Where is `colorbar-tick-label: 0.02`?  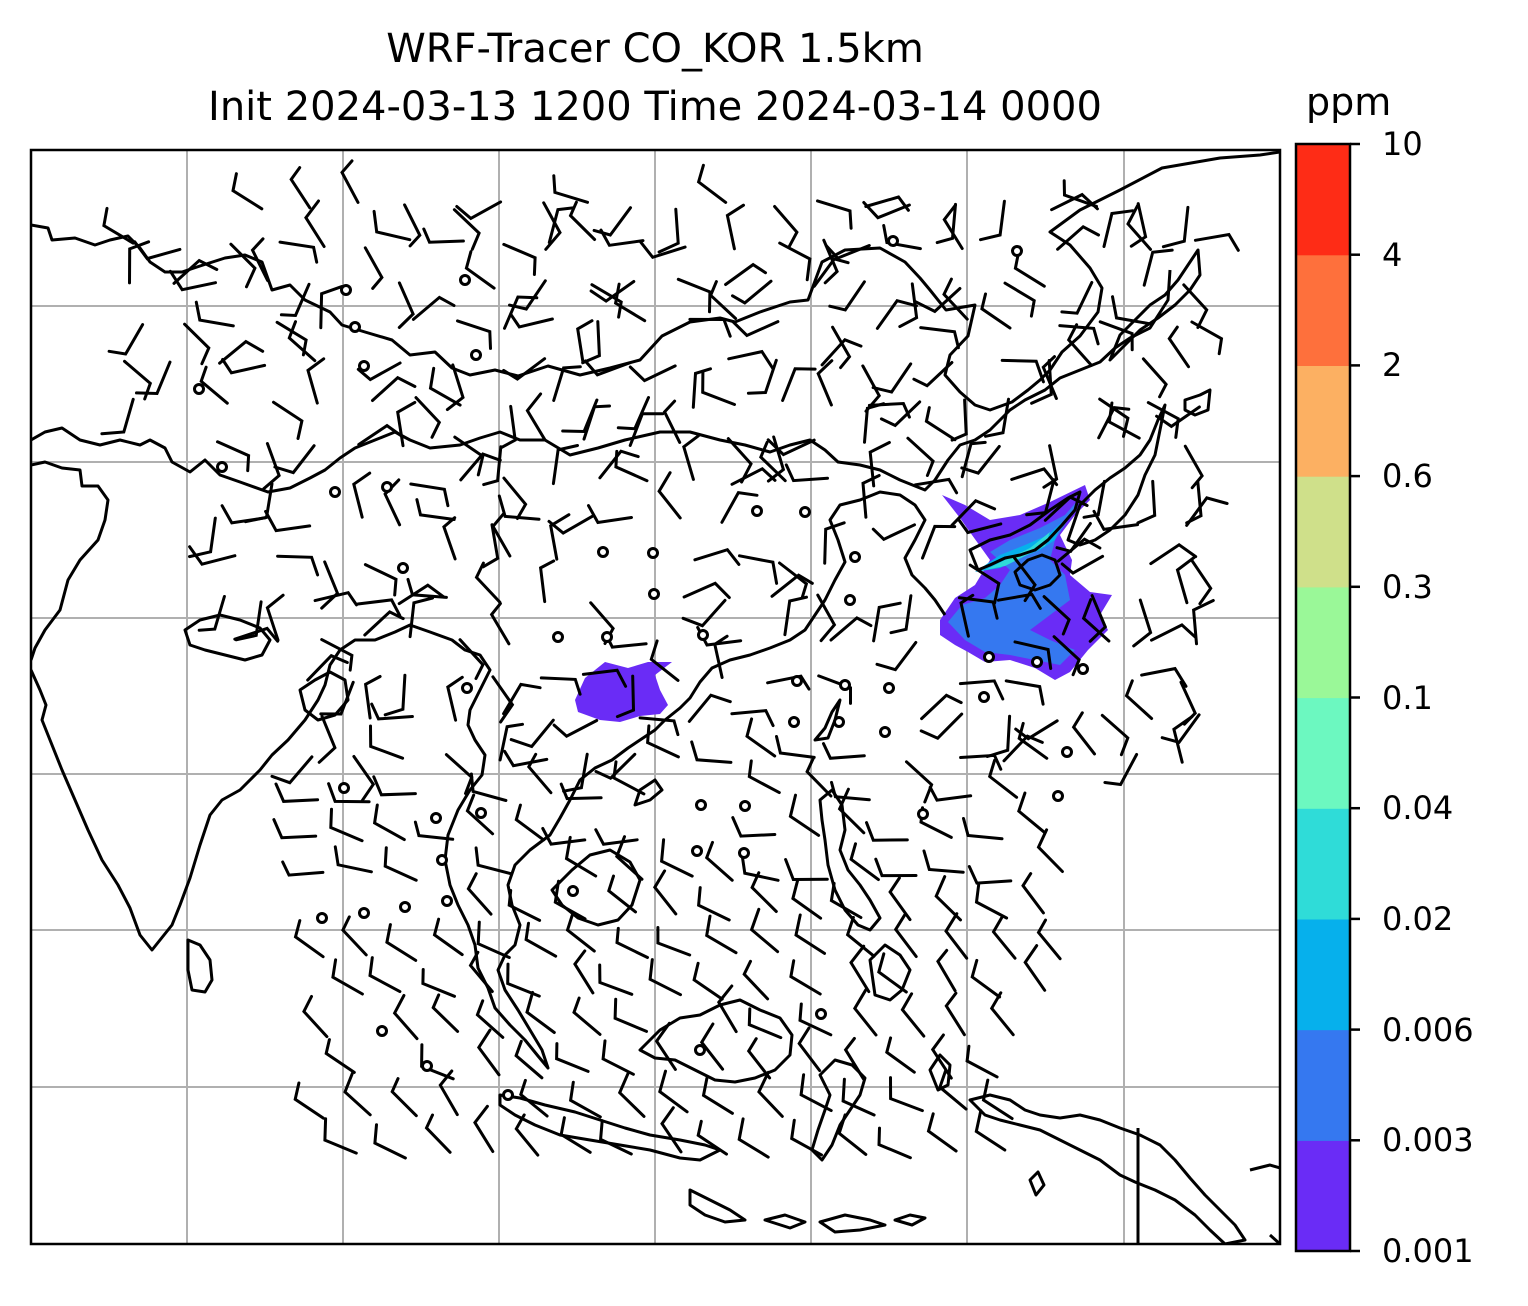
colorbar-tick-label: 0.02 is located at coordinates (1418, 918).